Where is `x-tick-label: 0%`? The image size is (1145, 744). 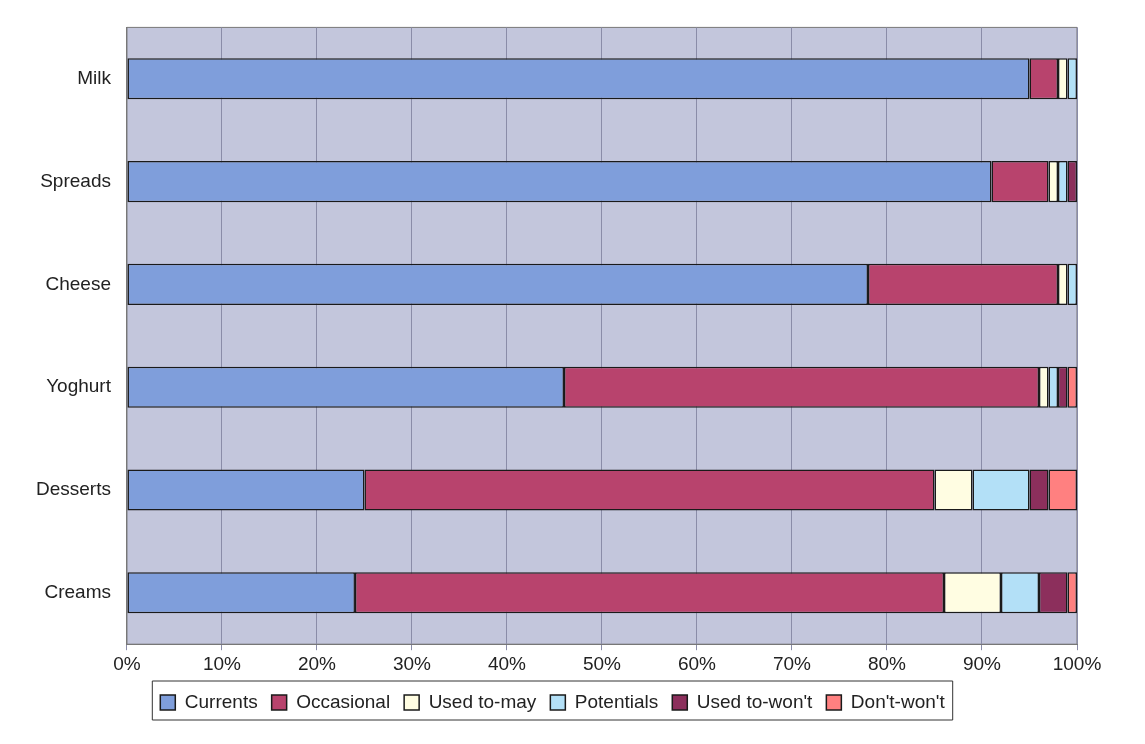
x-tick-label: 0% is located at coordinates (127, 663).